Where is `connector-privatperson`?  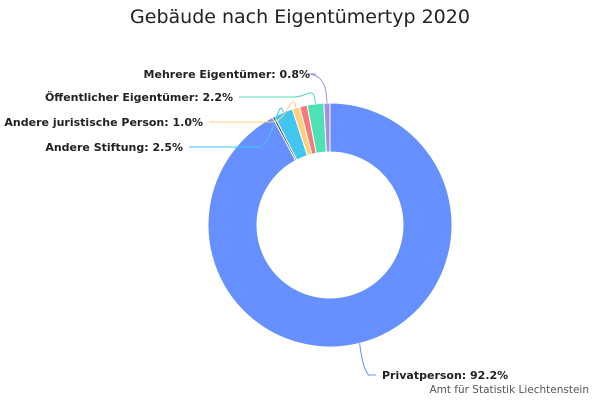 connector-privatperson is located at coordinates (367, 359).